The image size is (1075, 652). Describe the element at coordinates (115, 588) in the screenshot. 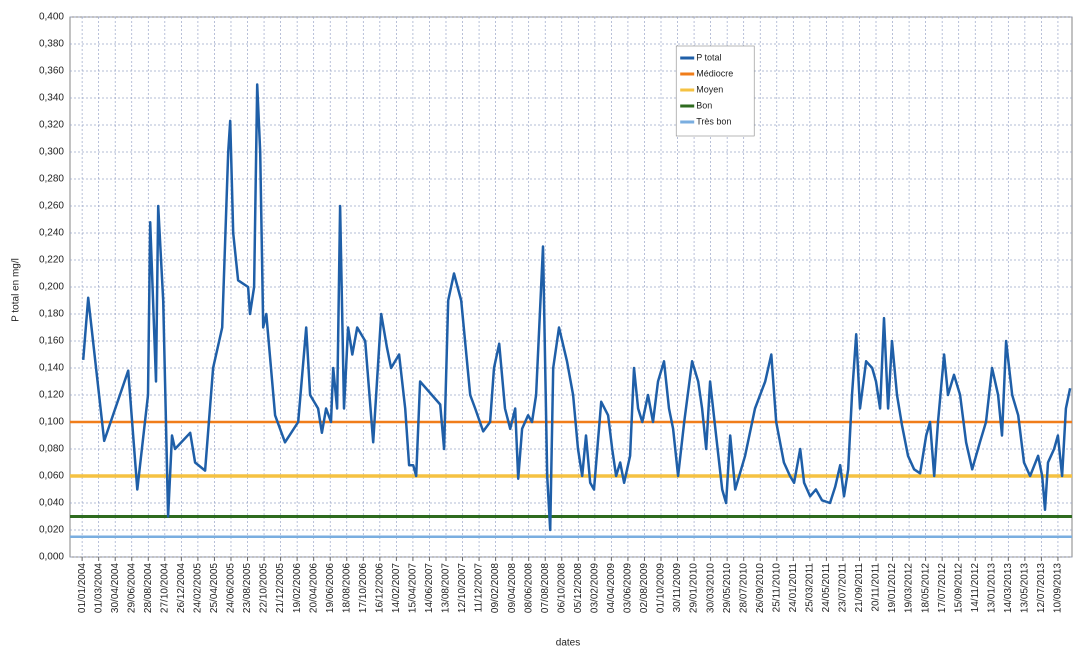

I see `x-tick-label: 30/04/2004` at that location.